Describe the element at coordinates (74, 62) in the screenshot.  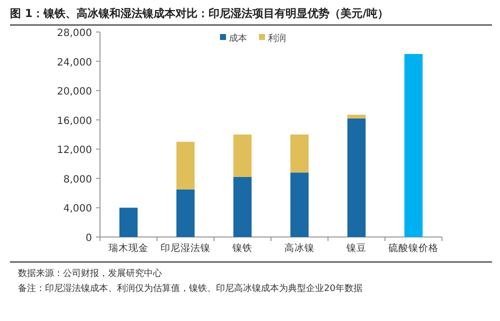
I see `y-tick-label: 24,000` at that location.